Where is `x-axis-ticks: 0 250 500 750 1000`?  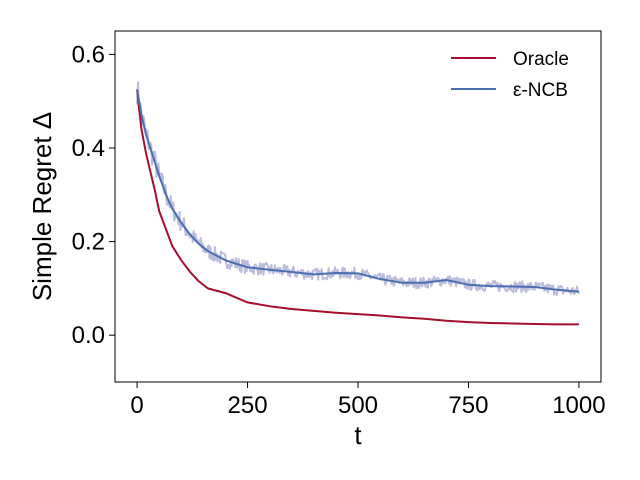
x-axis-ticks: 0 250 500 750 1000 is located at coordinates (368, 400).